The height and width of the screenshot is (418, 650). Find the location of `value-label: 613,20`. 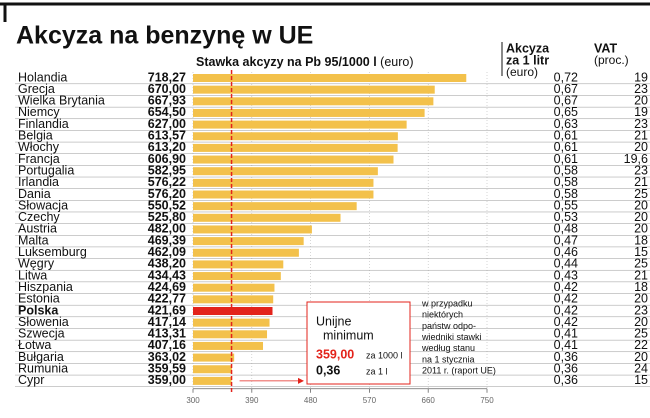

value-label: 613,20 is located at coordinates (167, 147).